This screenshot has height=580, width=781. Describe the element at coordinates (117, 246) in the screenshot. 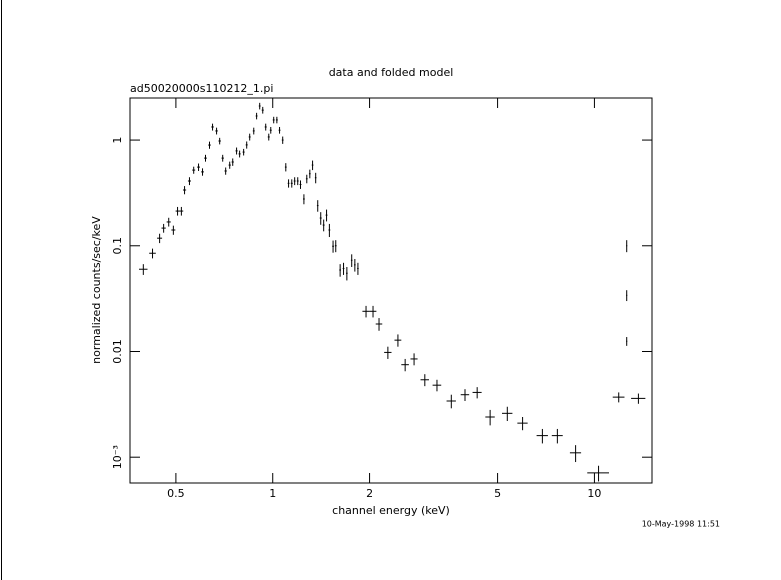

I see `y-tick-label: 0.1` at that location.